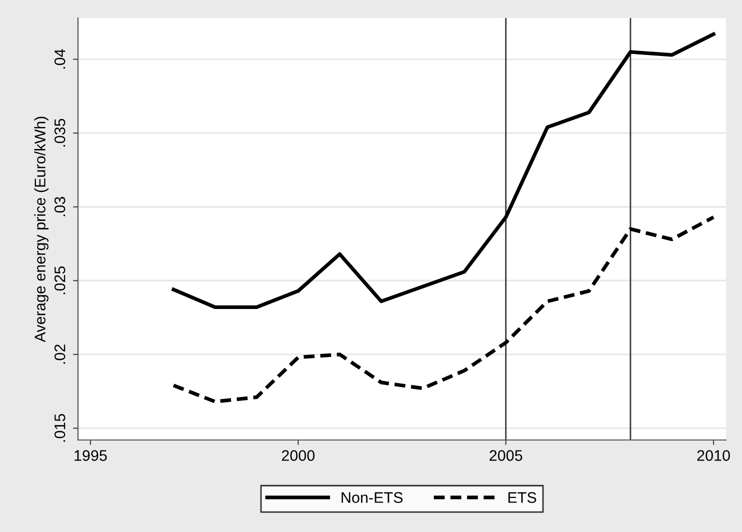  Describe the element at coordinates (522, 497) in the screenshot. I see `legend-label: ETS` at that location.